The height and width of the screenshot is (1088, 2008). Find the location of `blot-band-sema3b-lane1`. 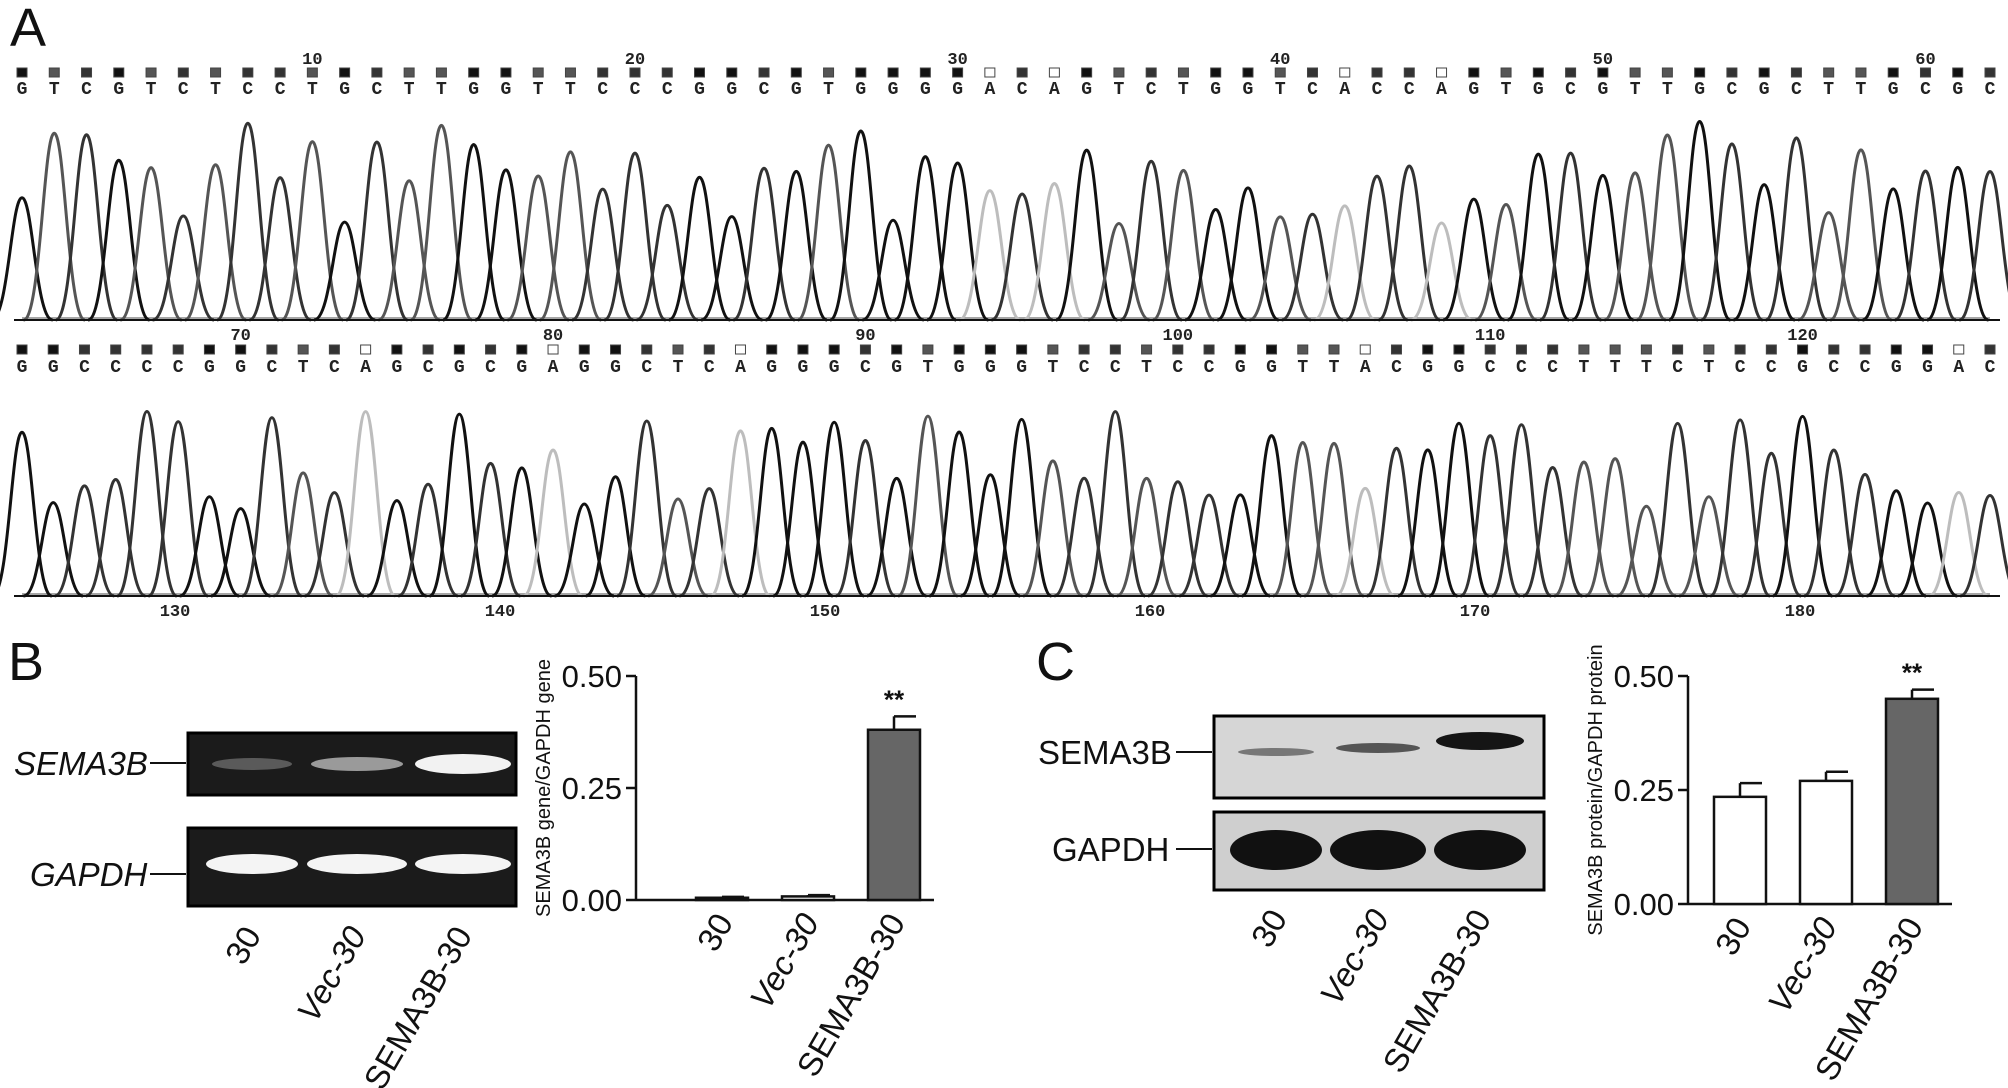

blot-band-sema3b-lane1 is located at coordinates (1276, 752).